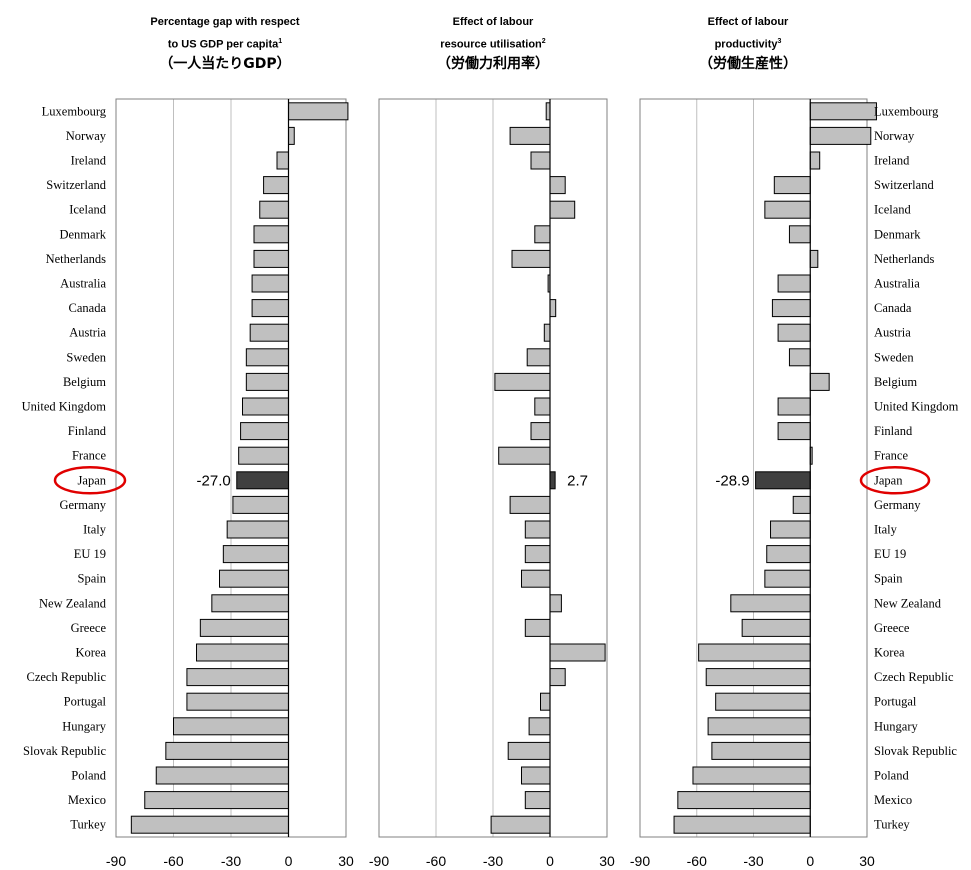 Image resolution: width=971 pixels, height=870 pixels. I want to click on annotation-2: 2.7, so click(577, 480).